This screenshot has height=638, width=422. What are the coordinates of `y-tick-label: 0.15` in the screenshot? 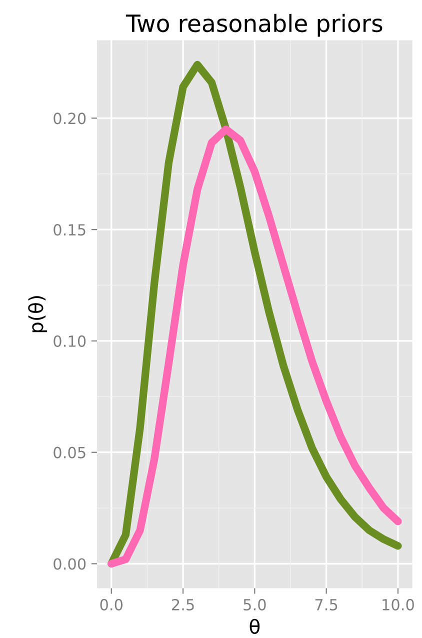 It's located at (70, 230).